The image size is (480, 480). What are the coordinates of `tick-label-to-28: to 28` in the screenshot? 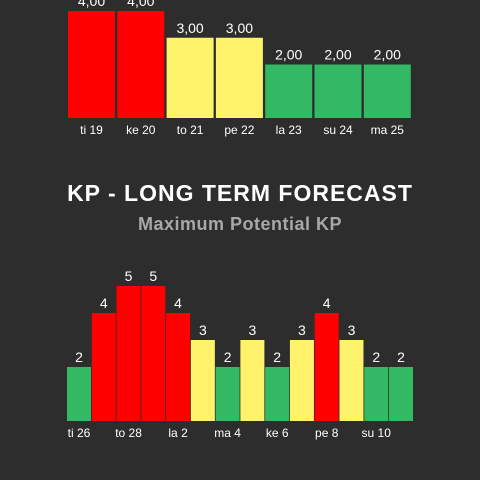 It's located at (128, 433).